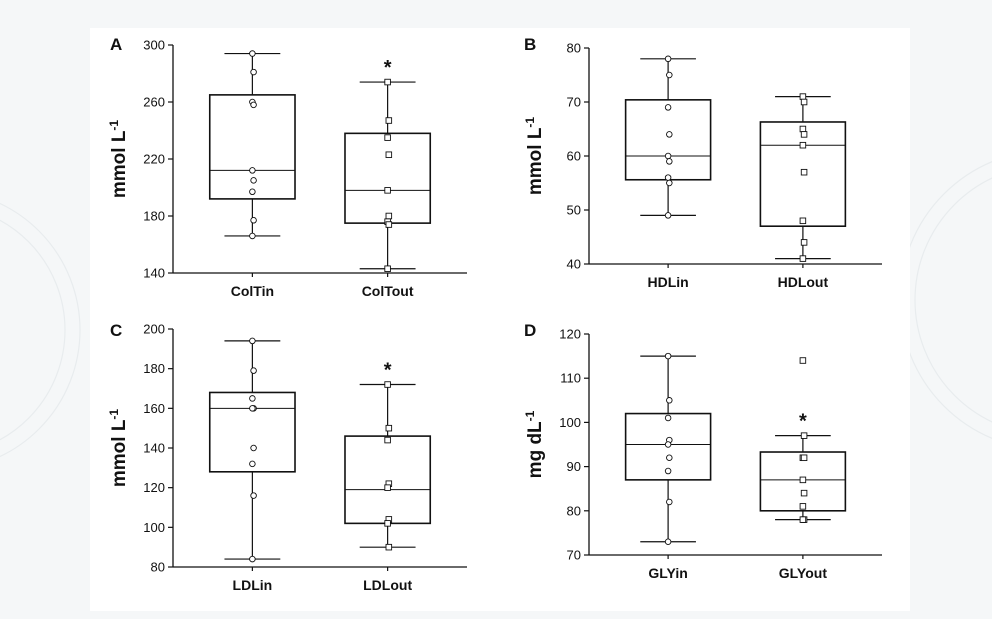 The width and height of the screenshot is (992, 619). Describe the element at coordinates (803, 191) in the screenshot. I see `box-hdlout: HDLout` at that location.